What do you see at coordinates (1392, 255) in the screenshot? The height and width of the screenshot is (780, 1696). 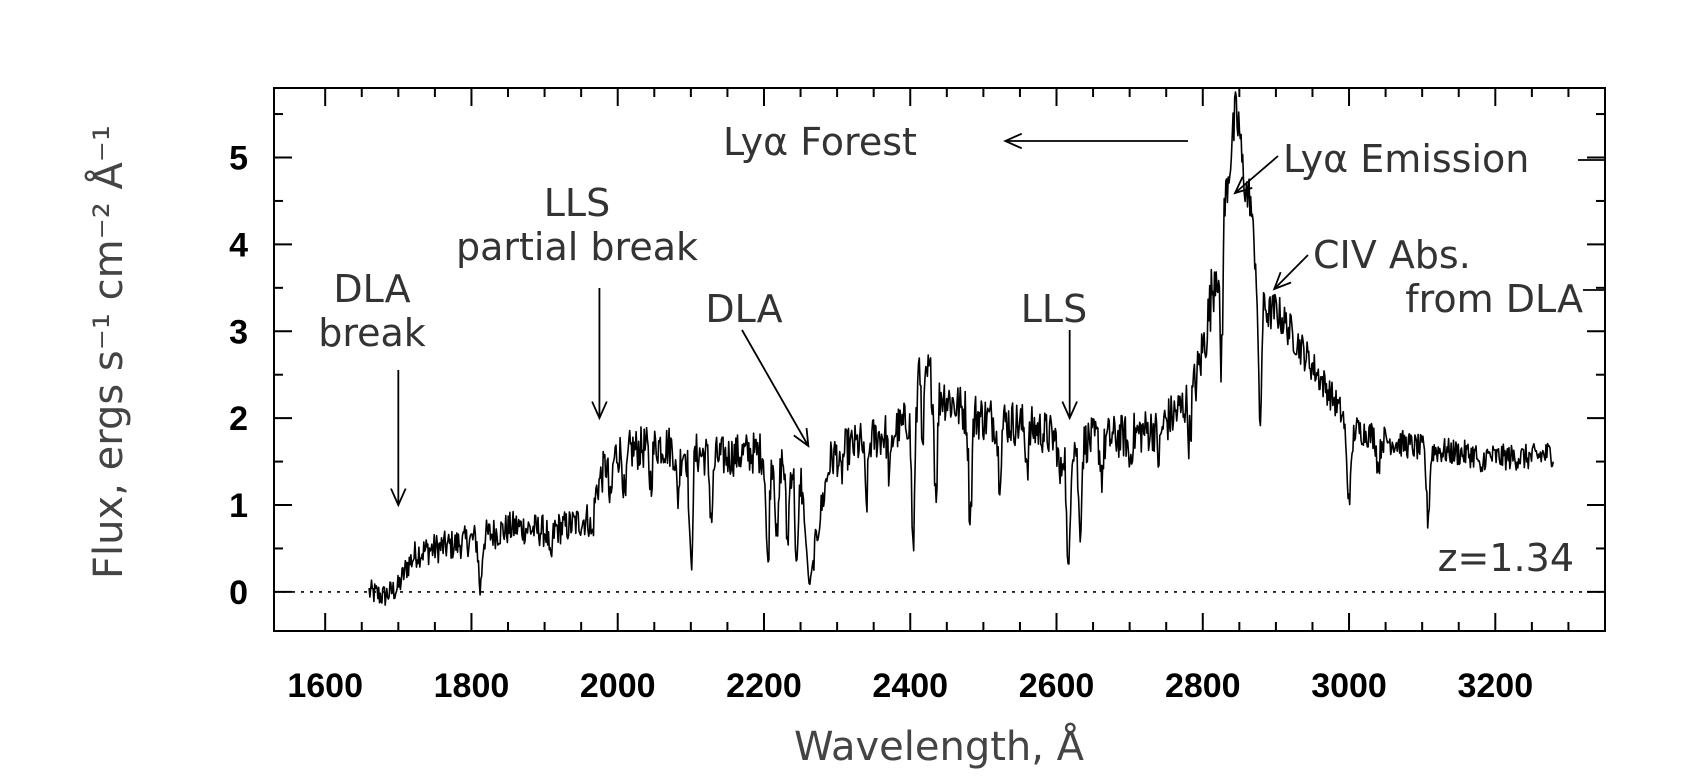 I see `annotation-civ-line1: CIV Abs.` at bounding box center [1392, 255].